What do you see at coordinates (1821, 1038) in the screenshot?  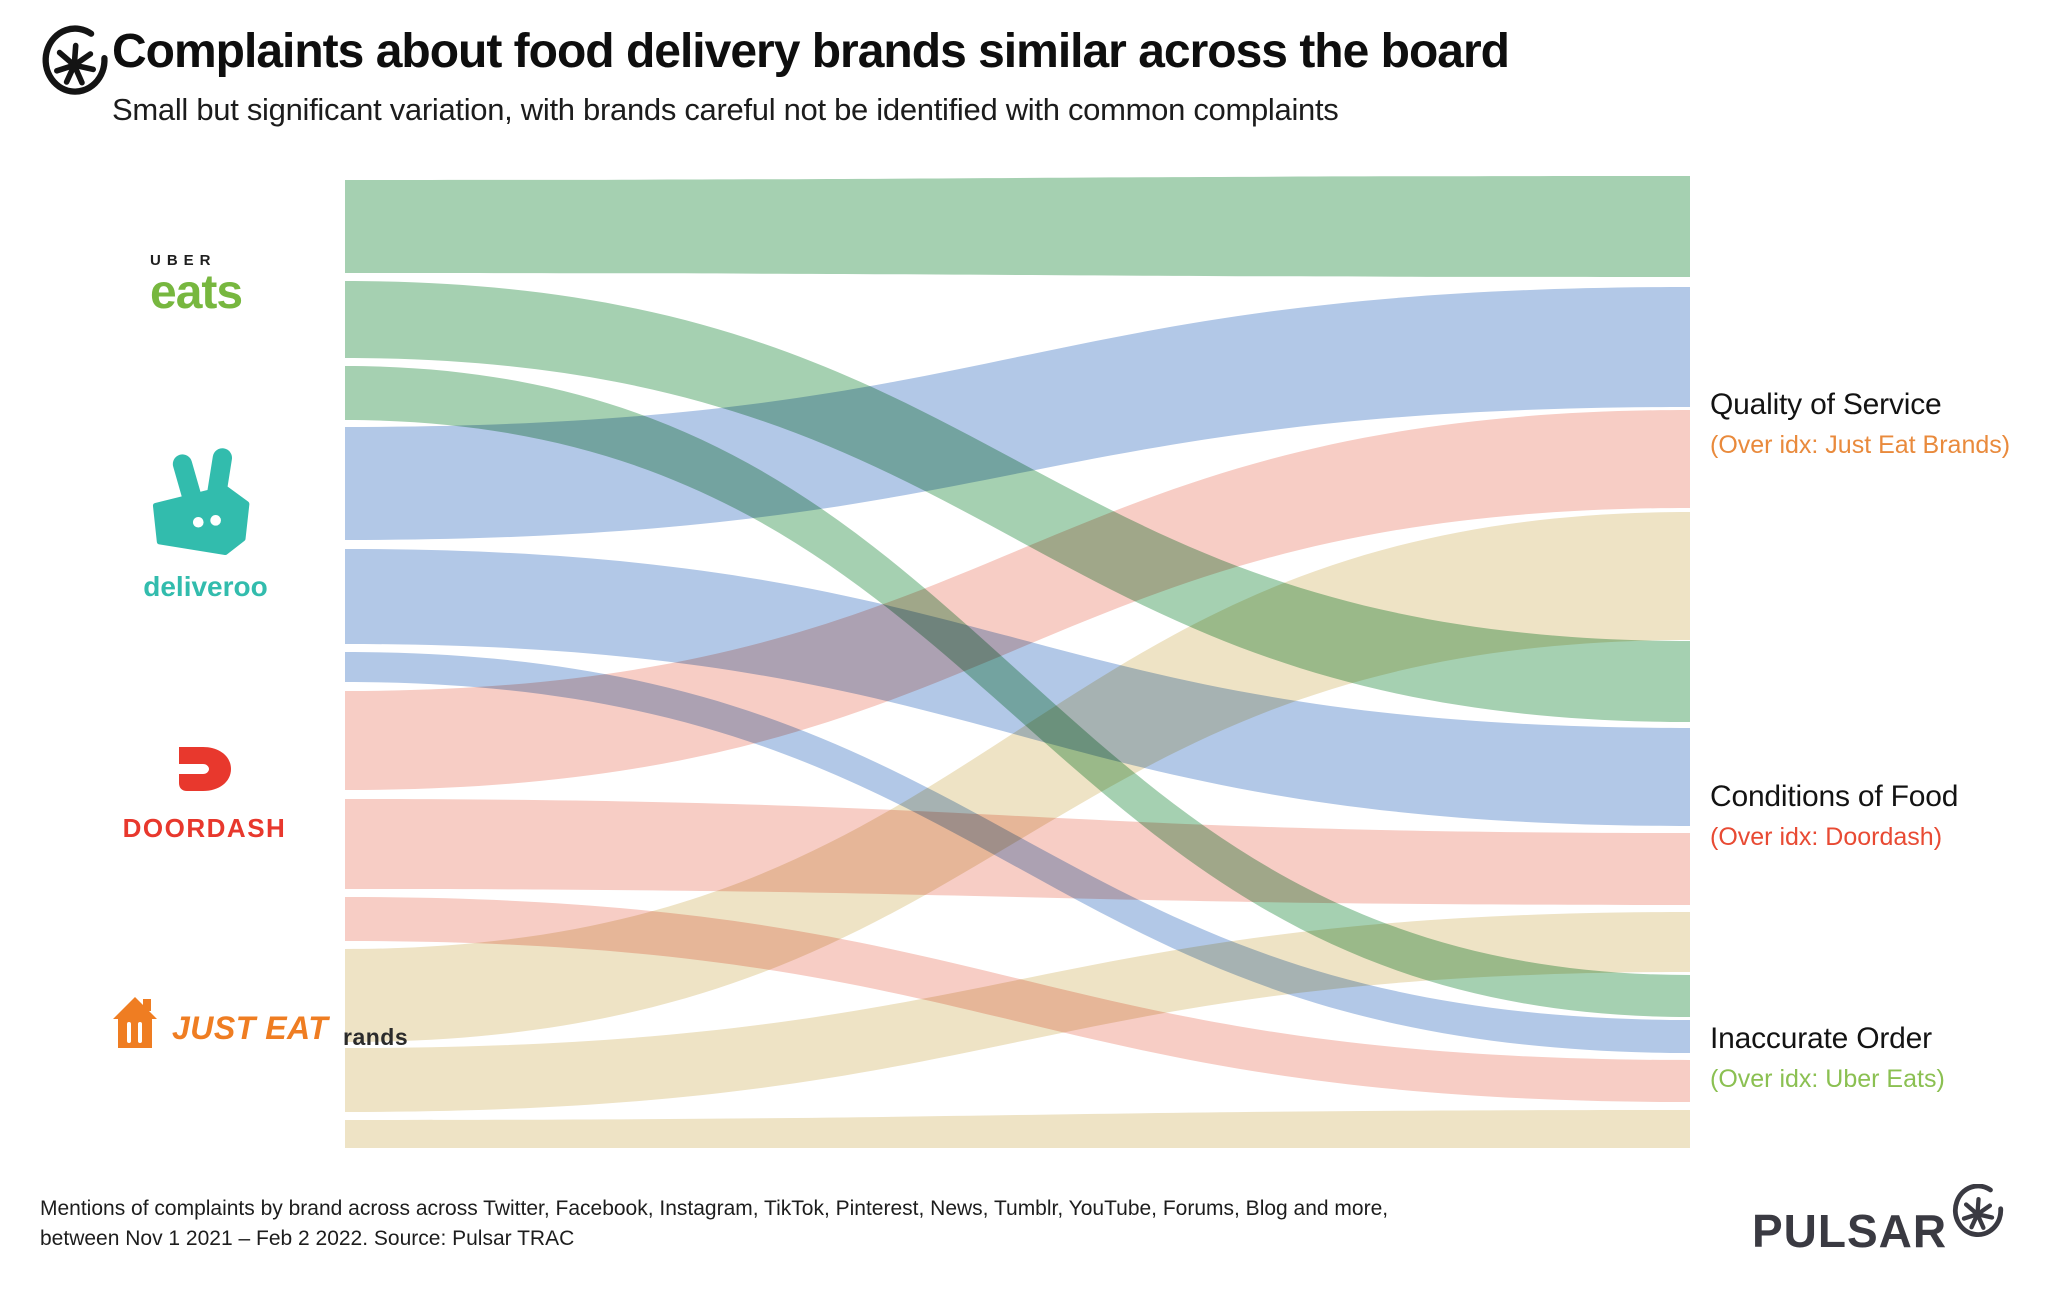 I see `target-title: Inaccurate Order` at bounding box center [1821, 1038].